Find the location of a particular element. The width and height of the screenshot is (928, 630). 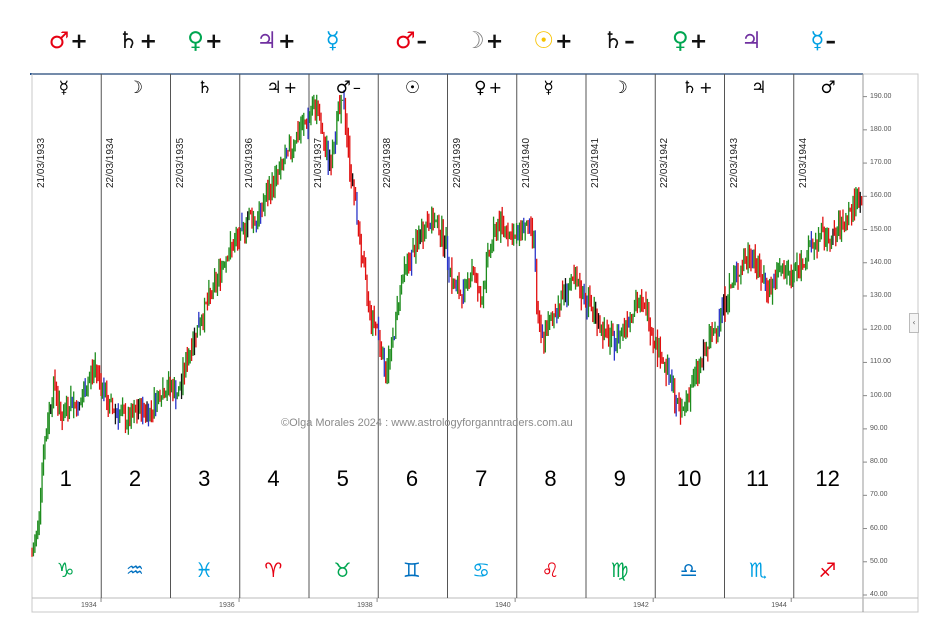

house-number: 6 is located at coordinates (412, 478).